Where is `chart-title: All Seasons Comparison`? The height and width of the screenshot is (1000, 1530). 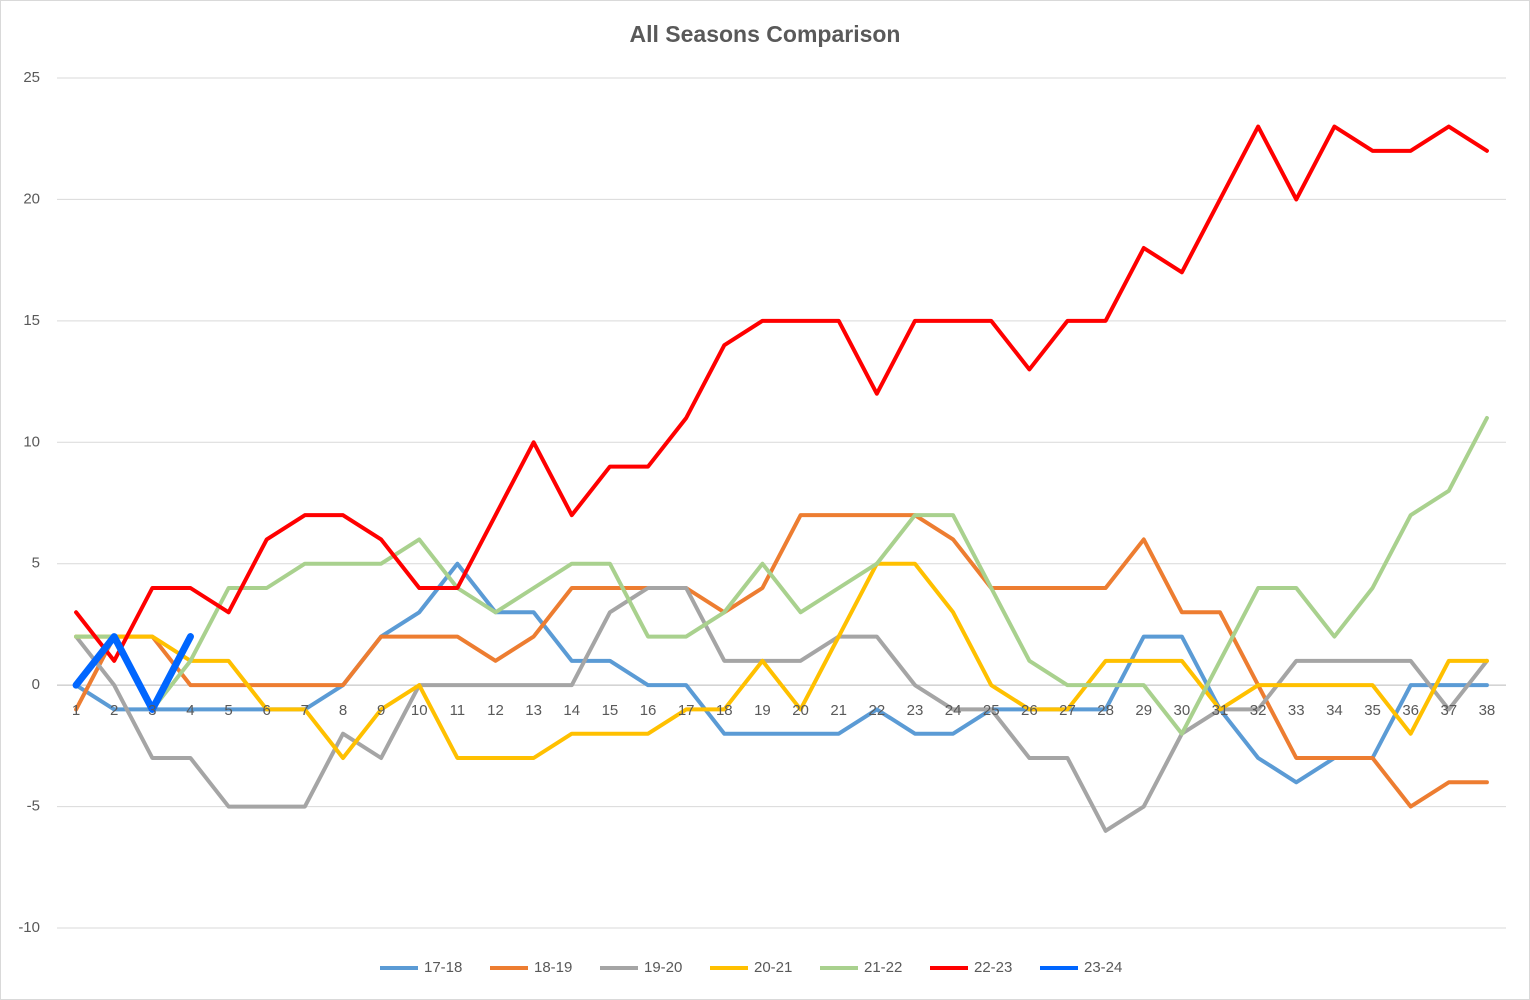
chart-title: All Seasons Comparison is located at coordinates (765, 34).